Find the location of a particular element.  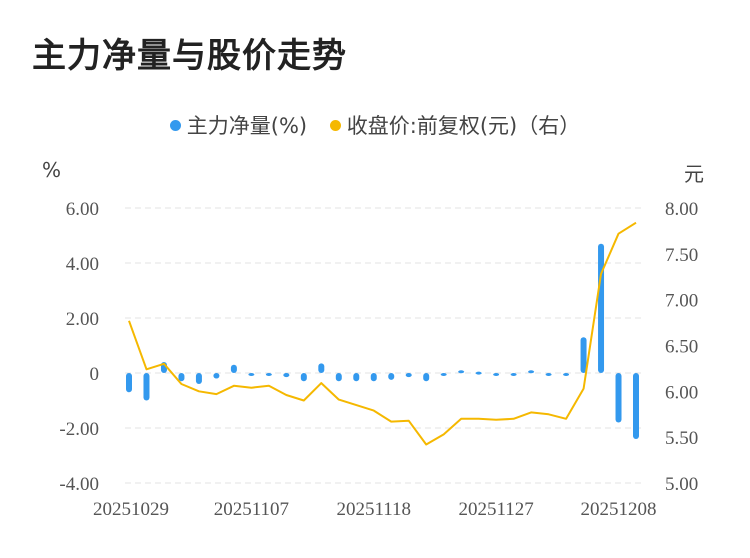

legend: 主力净量(%) 收盘价:前复权(元)（右） is located at coordinates (375, 125).